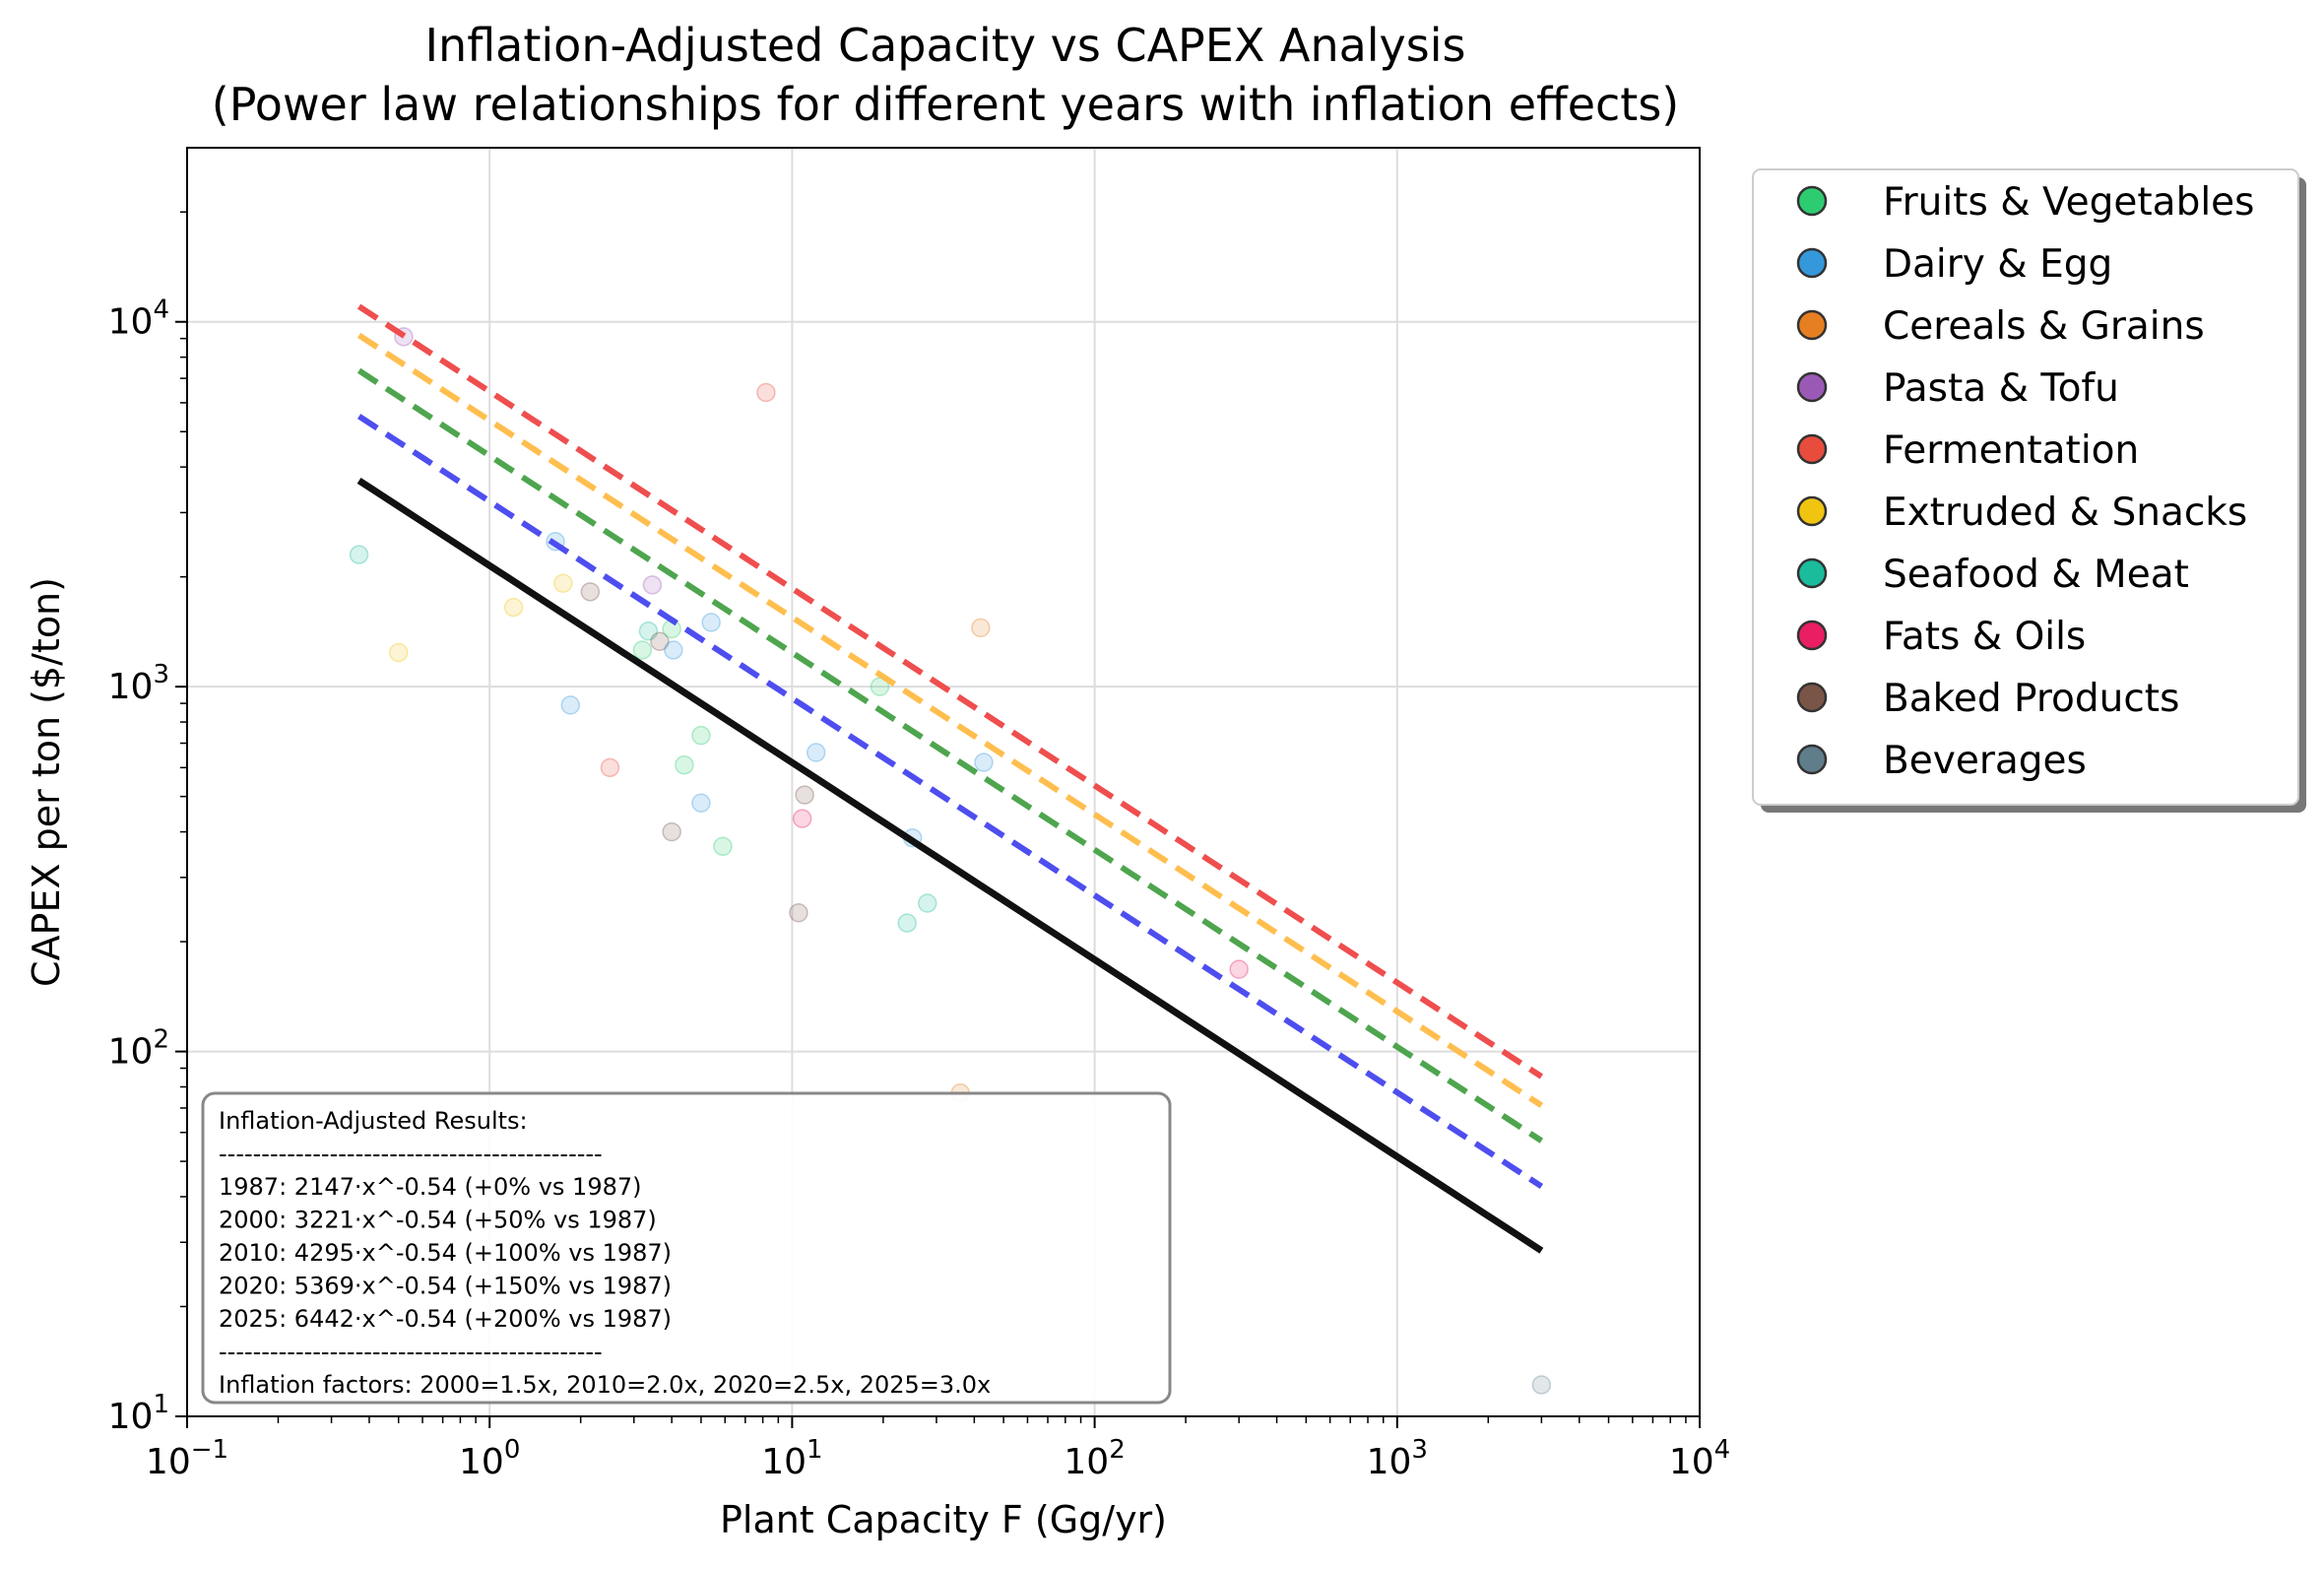 This screenshot has width=2324, height=1571. Describe the element at coordinates (1985, 637) in the screenshot. I see `legend-label: Fats & Oils` at that location.